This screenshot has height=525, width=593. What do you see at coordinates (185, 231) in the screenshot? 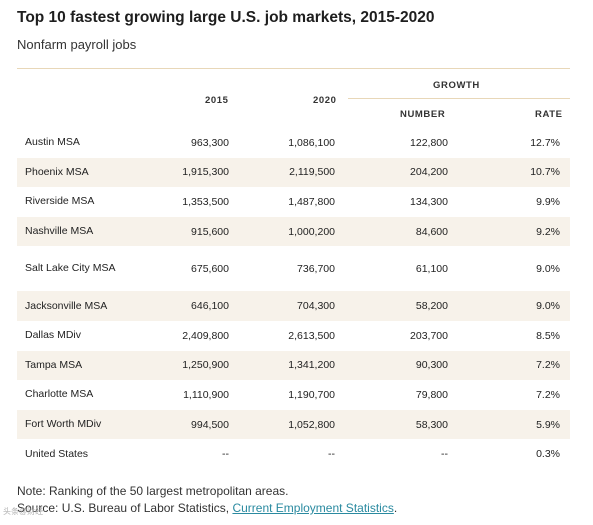
I see `cell-2015: 915,600` at bounding box center [185, 231].